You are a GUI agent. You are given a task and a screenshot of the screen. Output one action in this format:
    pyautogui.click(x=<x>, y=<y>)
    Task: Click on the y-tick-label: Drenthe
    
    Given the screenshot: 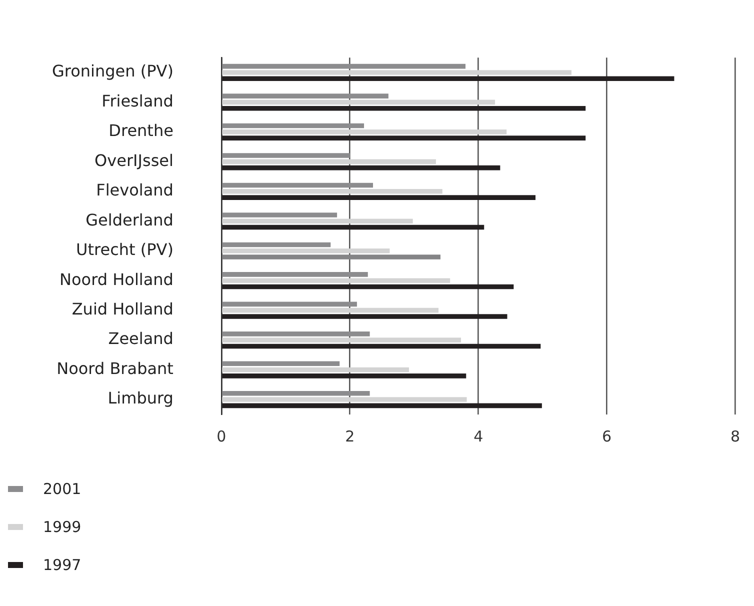 What is the action you would take?
    pyautogui.click(x=141, y=130)
    